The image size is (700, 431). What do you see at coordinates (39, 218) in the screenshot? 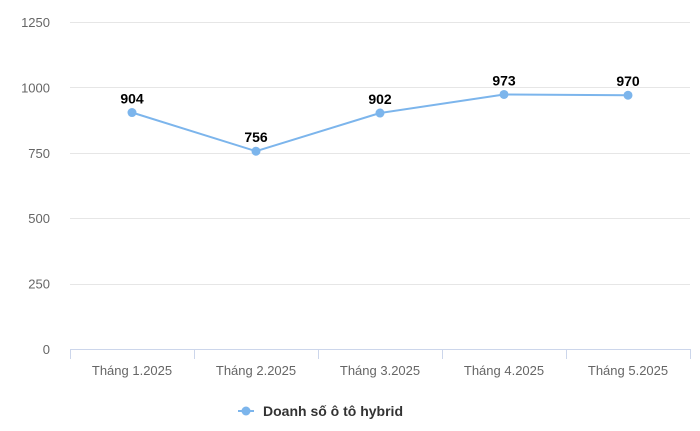
I see `y-tick-label: 500` at bounding box center [39, 218].